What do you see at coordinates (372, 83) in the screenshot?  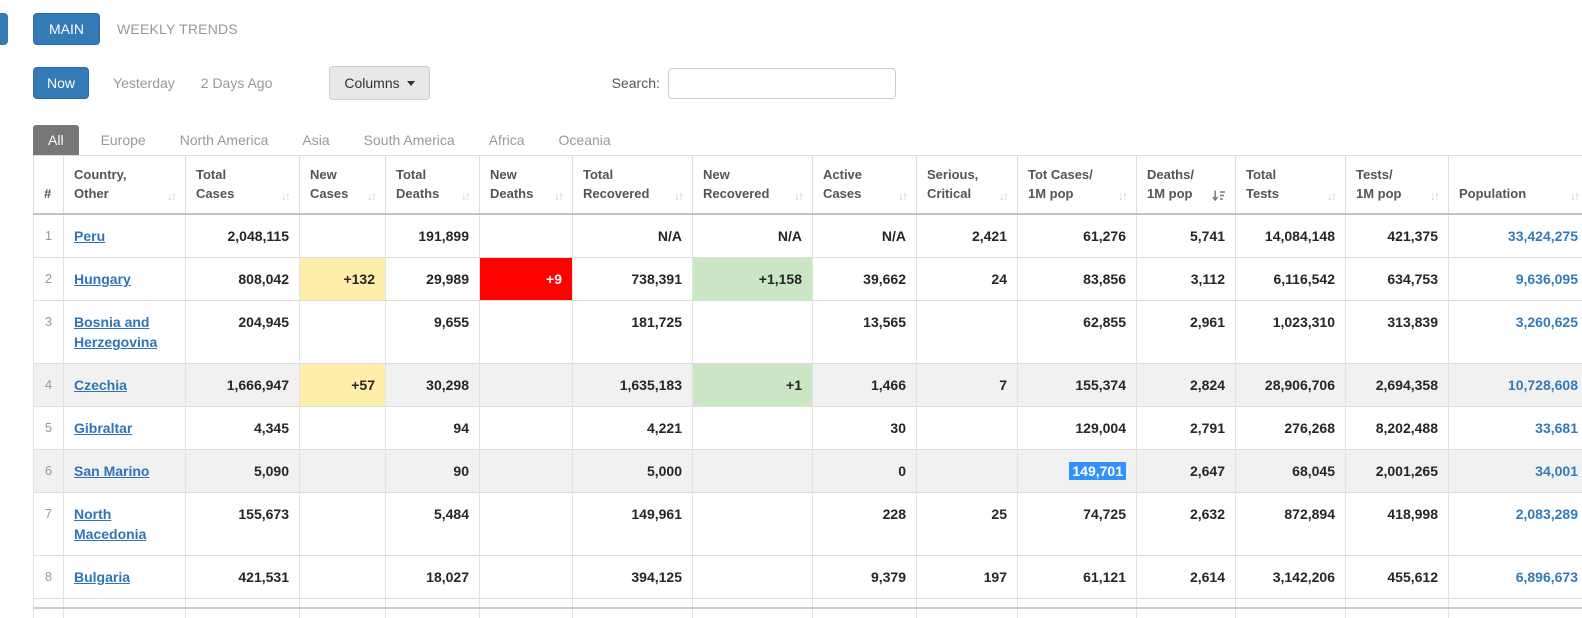 I see `columns-dropdown-label: Columns` at bounding box center [372, 83].